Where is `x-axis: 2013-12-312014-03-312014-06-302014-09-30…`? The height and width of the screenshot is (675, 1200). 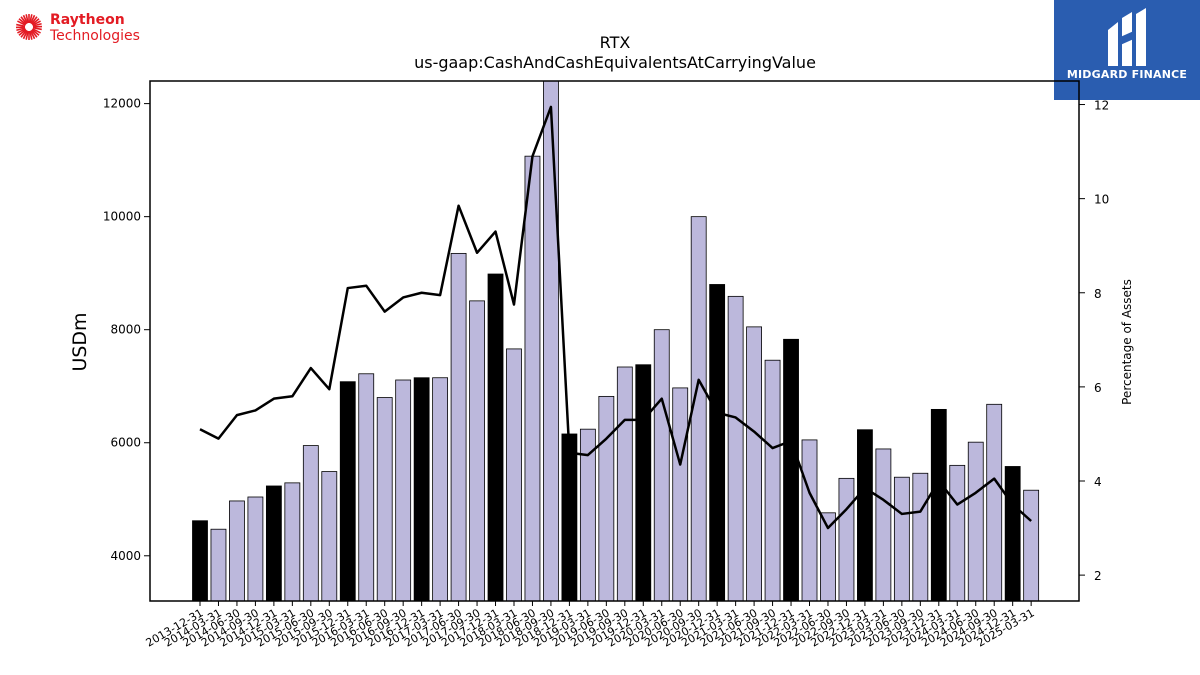
x-axis: 2013-12-312014-03-312014-06-302014-09-30… is located at coordinates (590, 625).